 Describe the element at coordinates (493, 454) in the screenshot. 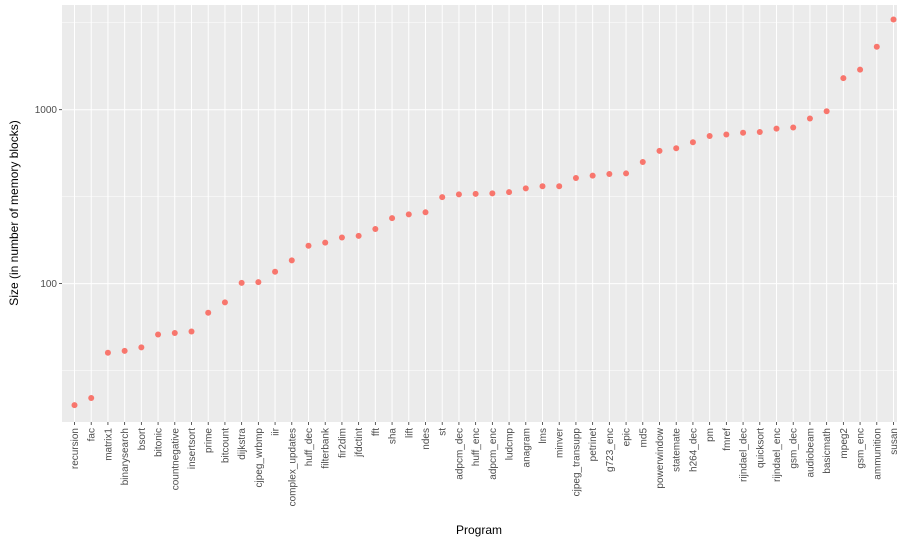

I see `x-tick-label: adpcm_enc` at that location.